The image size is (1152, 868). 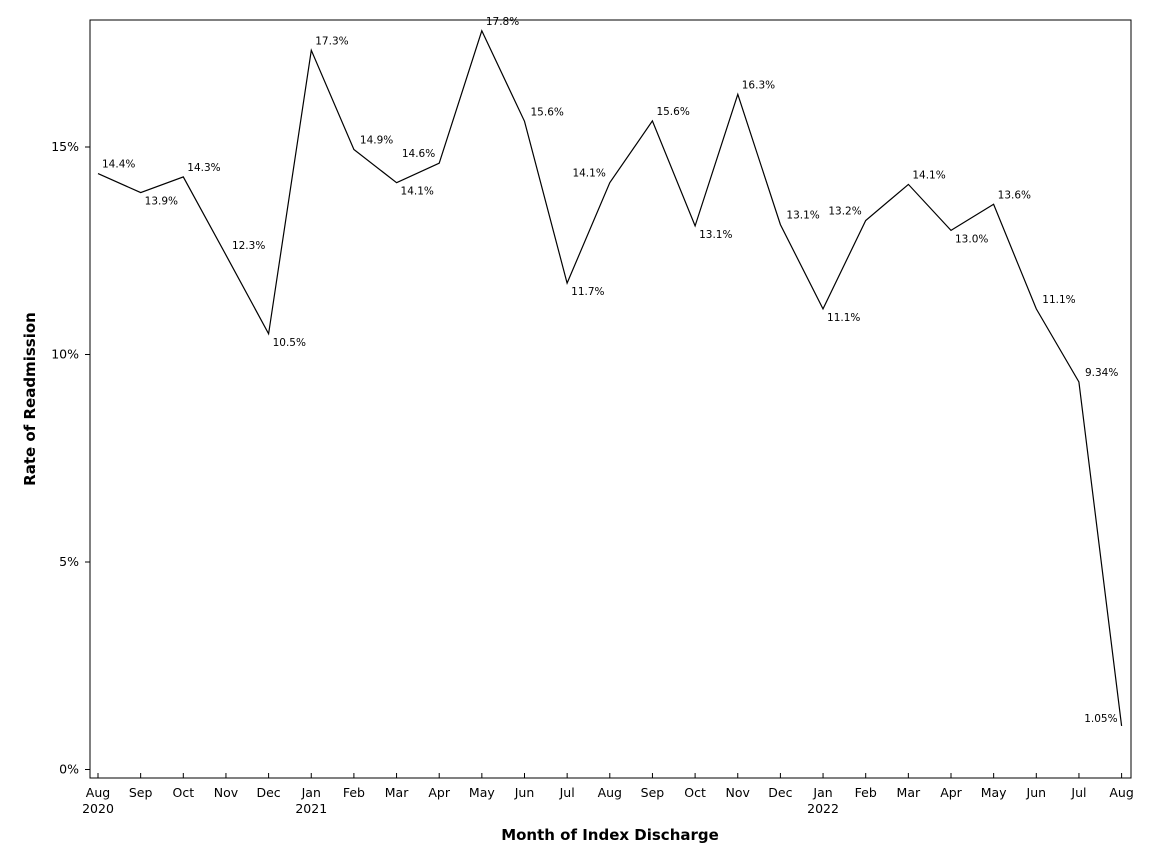 I want to click on x-year-label: 2020, so click(x=98, y=808).